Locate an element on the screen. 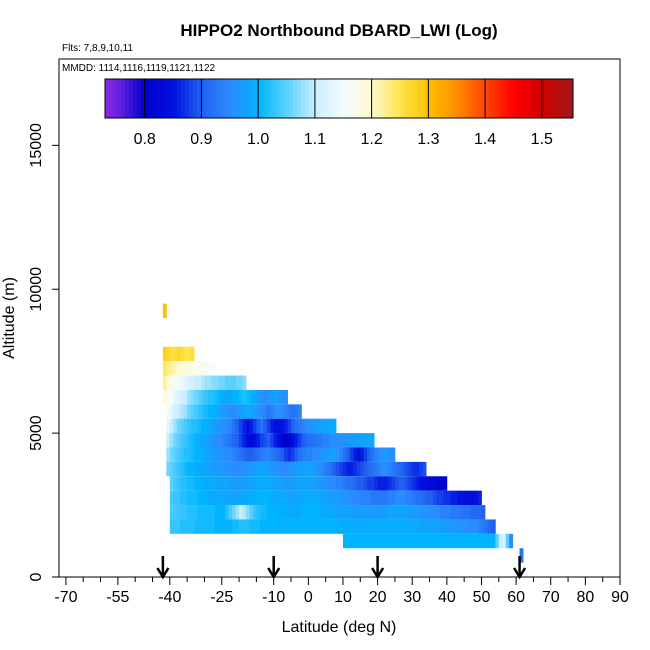 The image size is (650, 650). x-tick-label: 30 is located at coordinates (412, 597).